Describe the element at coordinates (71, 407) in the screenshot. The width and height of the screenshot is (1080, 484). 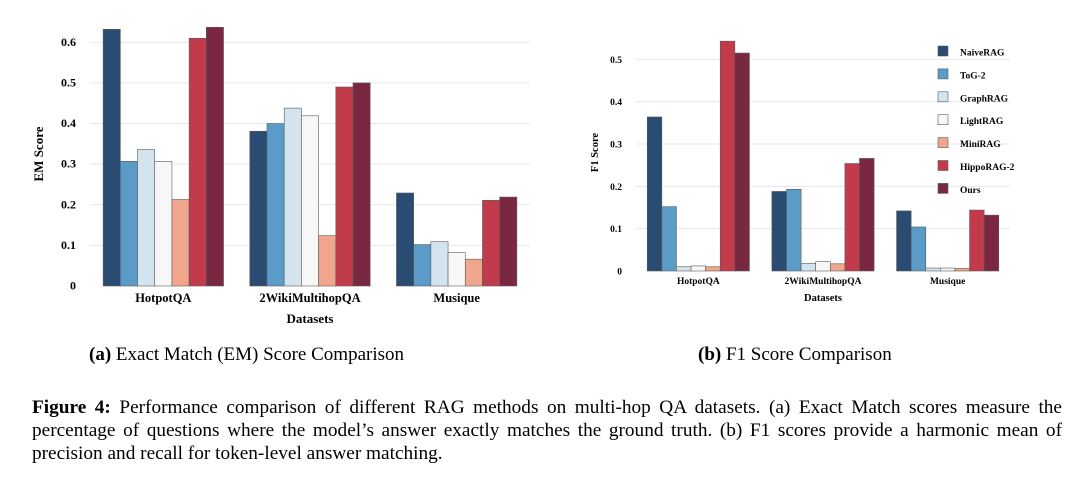
I see `caption-label: Figure 4:` at that location.